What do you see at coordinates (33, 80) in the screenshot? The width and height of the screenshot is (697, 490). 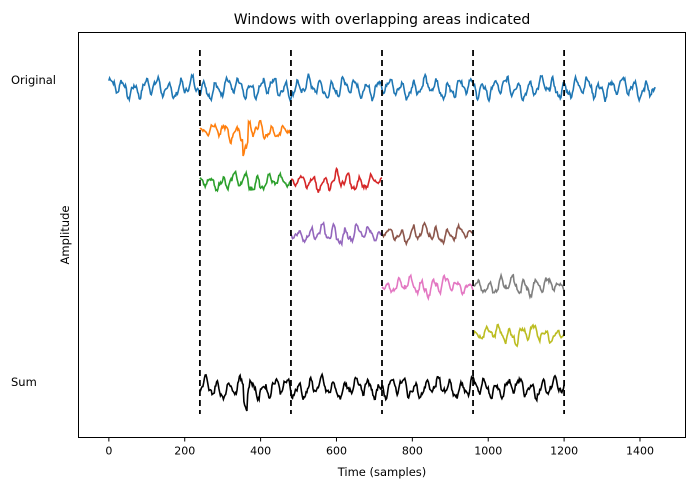 I see `row-label-original: Original` at bounding box center [33, 80].